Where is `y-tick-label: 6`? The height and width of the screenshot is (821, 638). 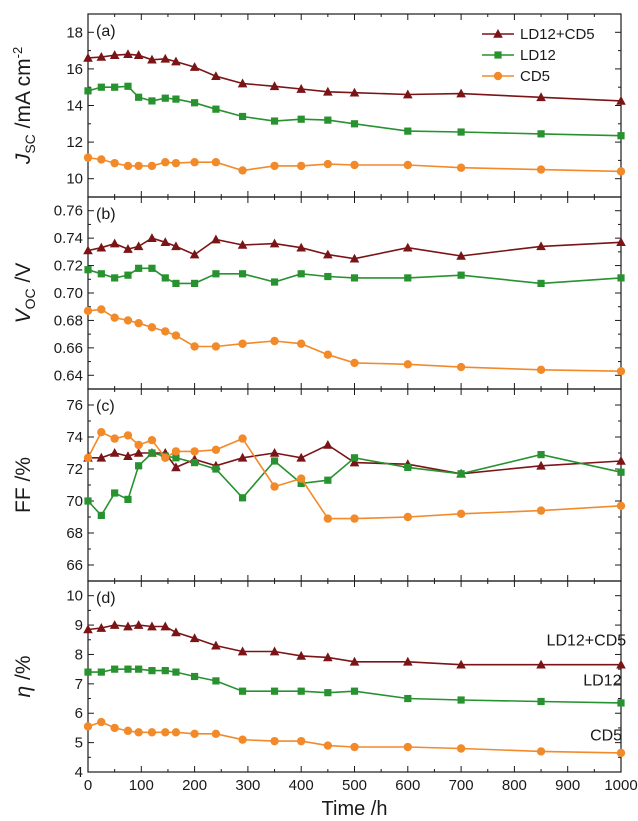
y-tick-label: 6 is located at coordinates (79, 713).